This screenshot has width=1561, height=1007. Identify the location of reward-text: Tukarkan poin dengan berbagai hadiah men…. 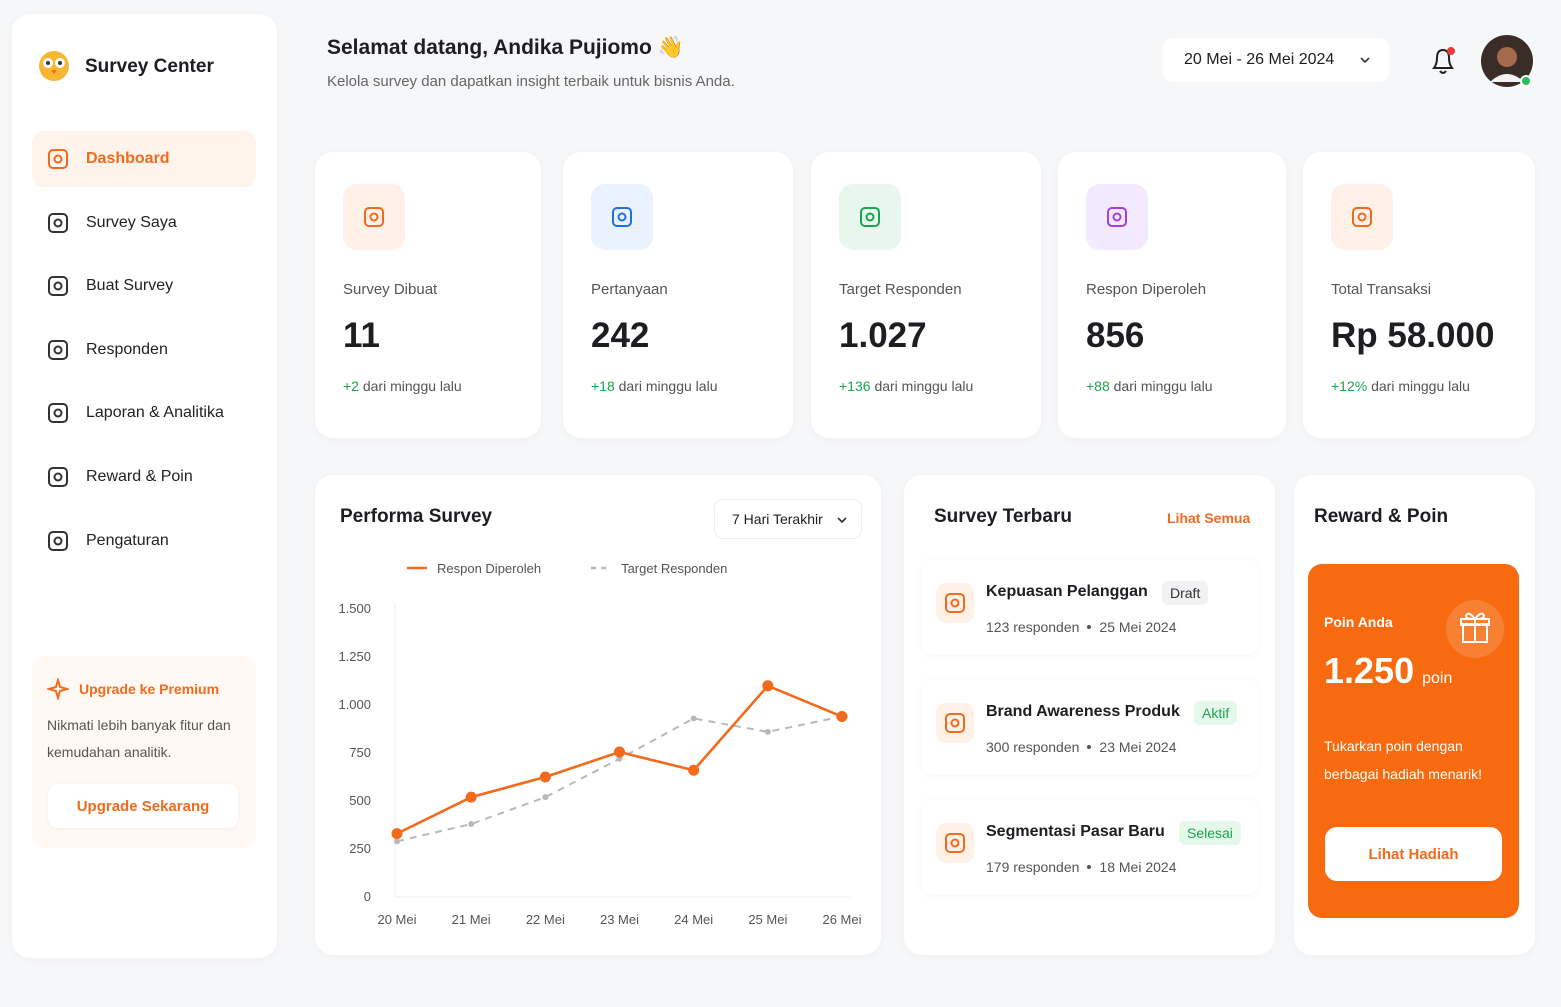
(1403, 760).